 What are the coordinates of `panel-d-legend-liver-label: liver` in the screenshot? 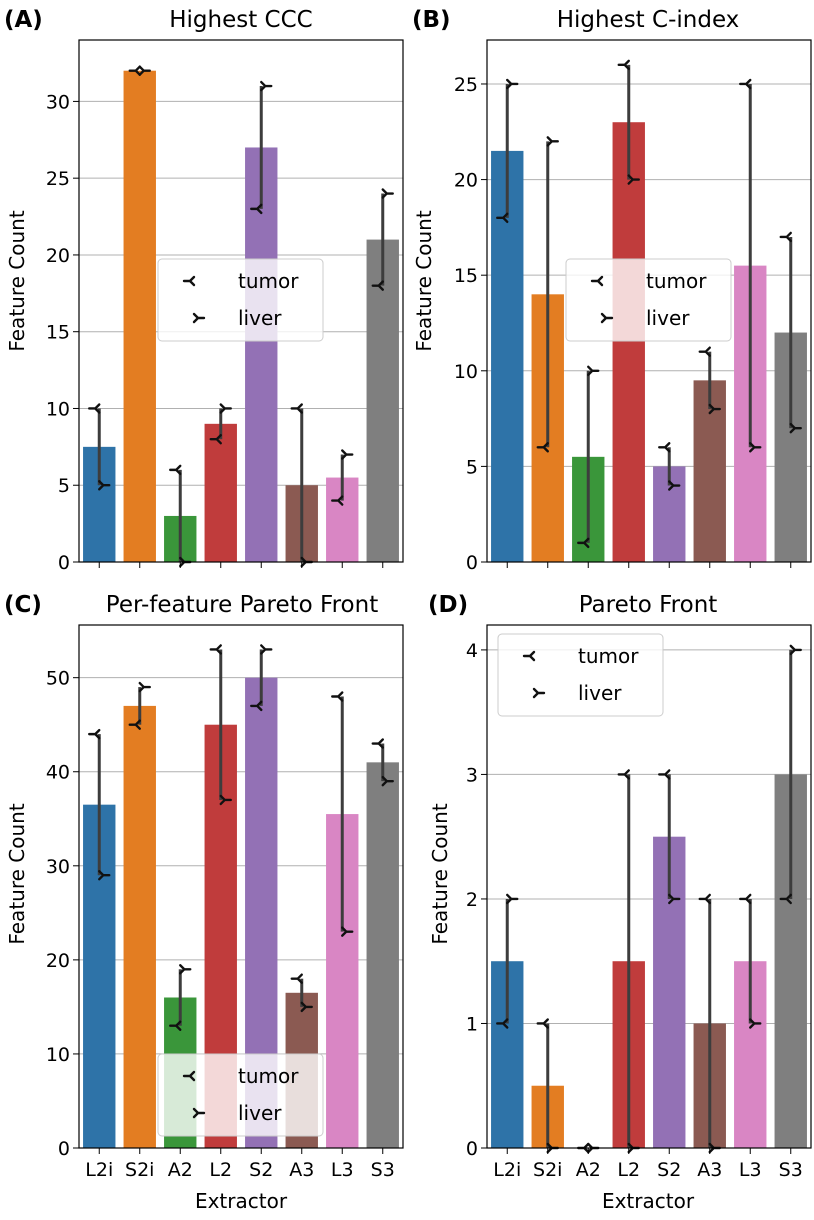 It's located at (600, 693).